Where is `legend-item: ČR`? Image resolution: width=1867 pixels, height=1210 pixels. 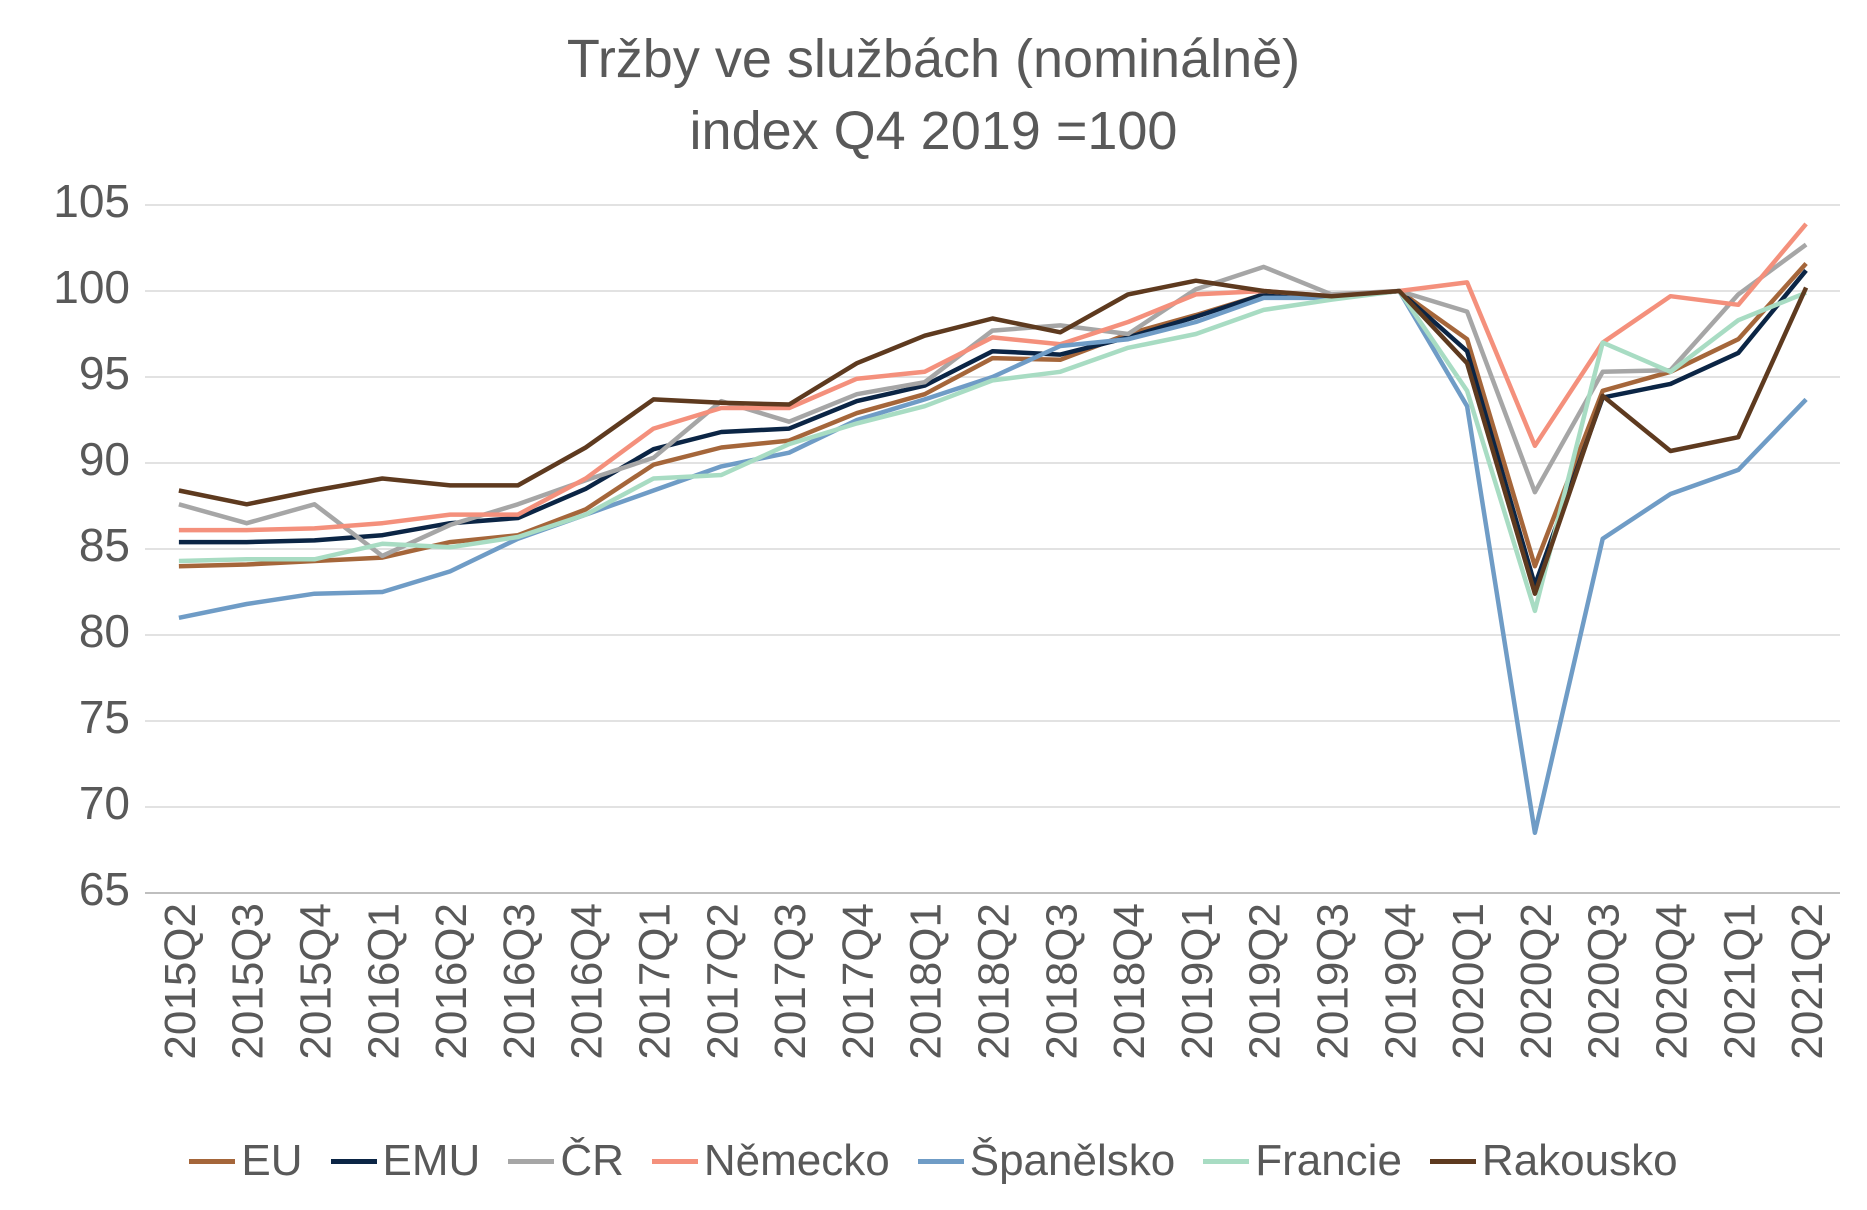
legend-item: ČR is located at coordinates (566, 1161).